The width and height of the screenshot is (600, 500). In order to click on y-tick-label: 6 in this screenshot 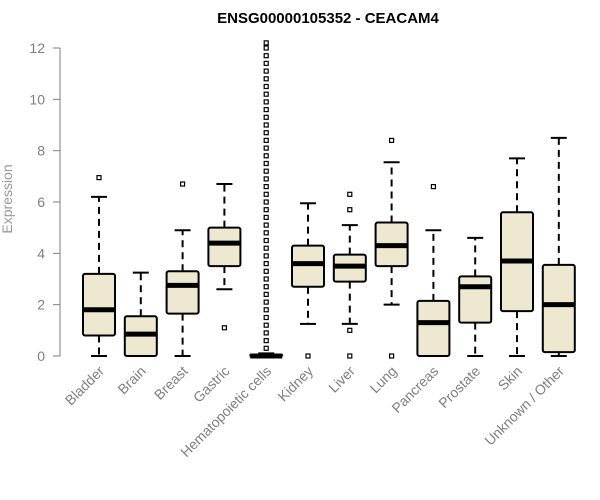, I will do `click(41, 202)`.